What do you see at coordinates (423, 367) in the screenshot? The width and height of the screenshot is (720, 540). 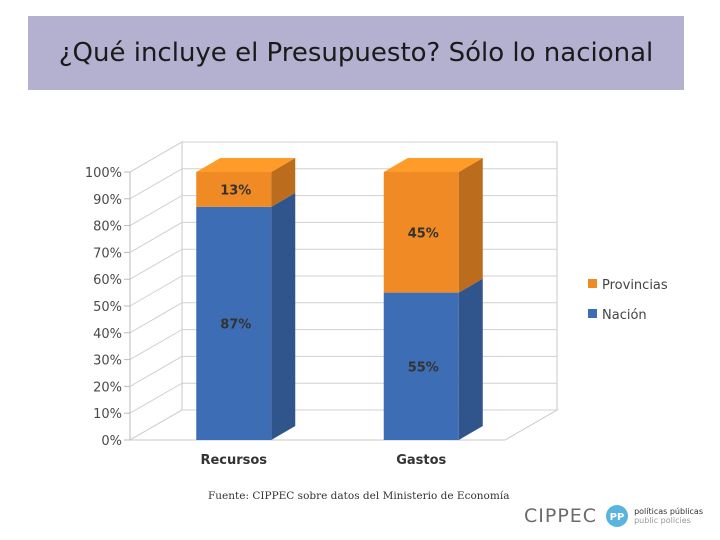 I see `data-label: 55%` at bounding box center [423, 367].